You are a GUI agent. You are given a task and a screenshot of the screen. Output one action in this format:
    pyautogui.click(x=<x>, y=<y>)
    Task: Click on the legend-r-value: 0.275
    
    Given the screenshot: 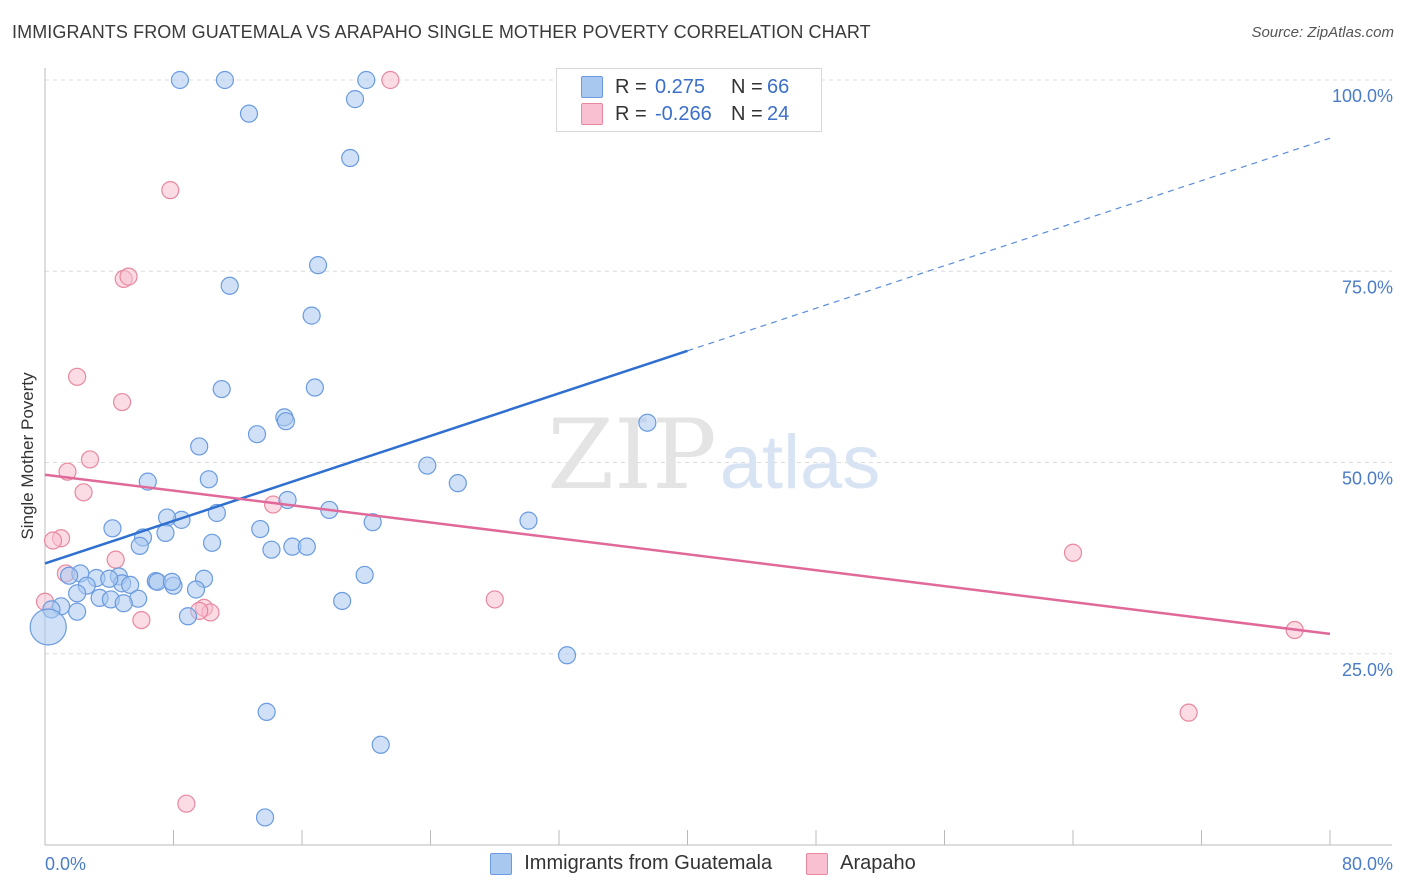 What is the action you would take?
    pyautogui.click(x=680, y=86)
    